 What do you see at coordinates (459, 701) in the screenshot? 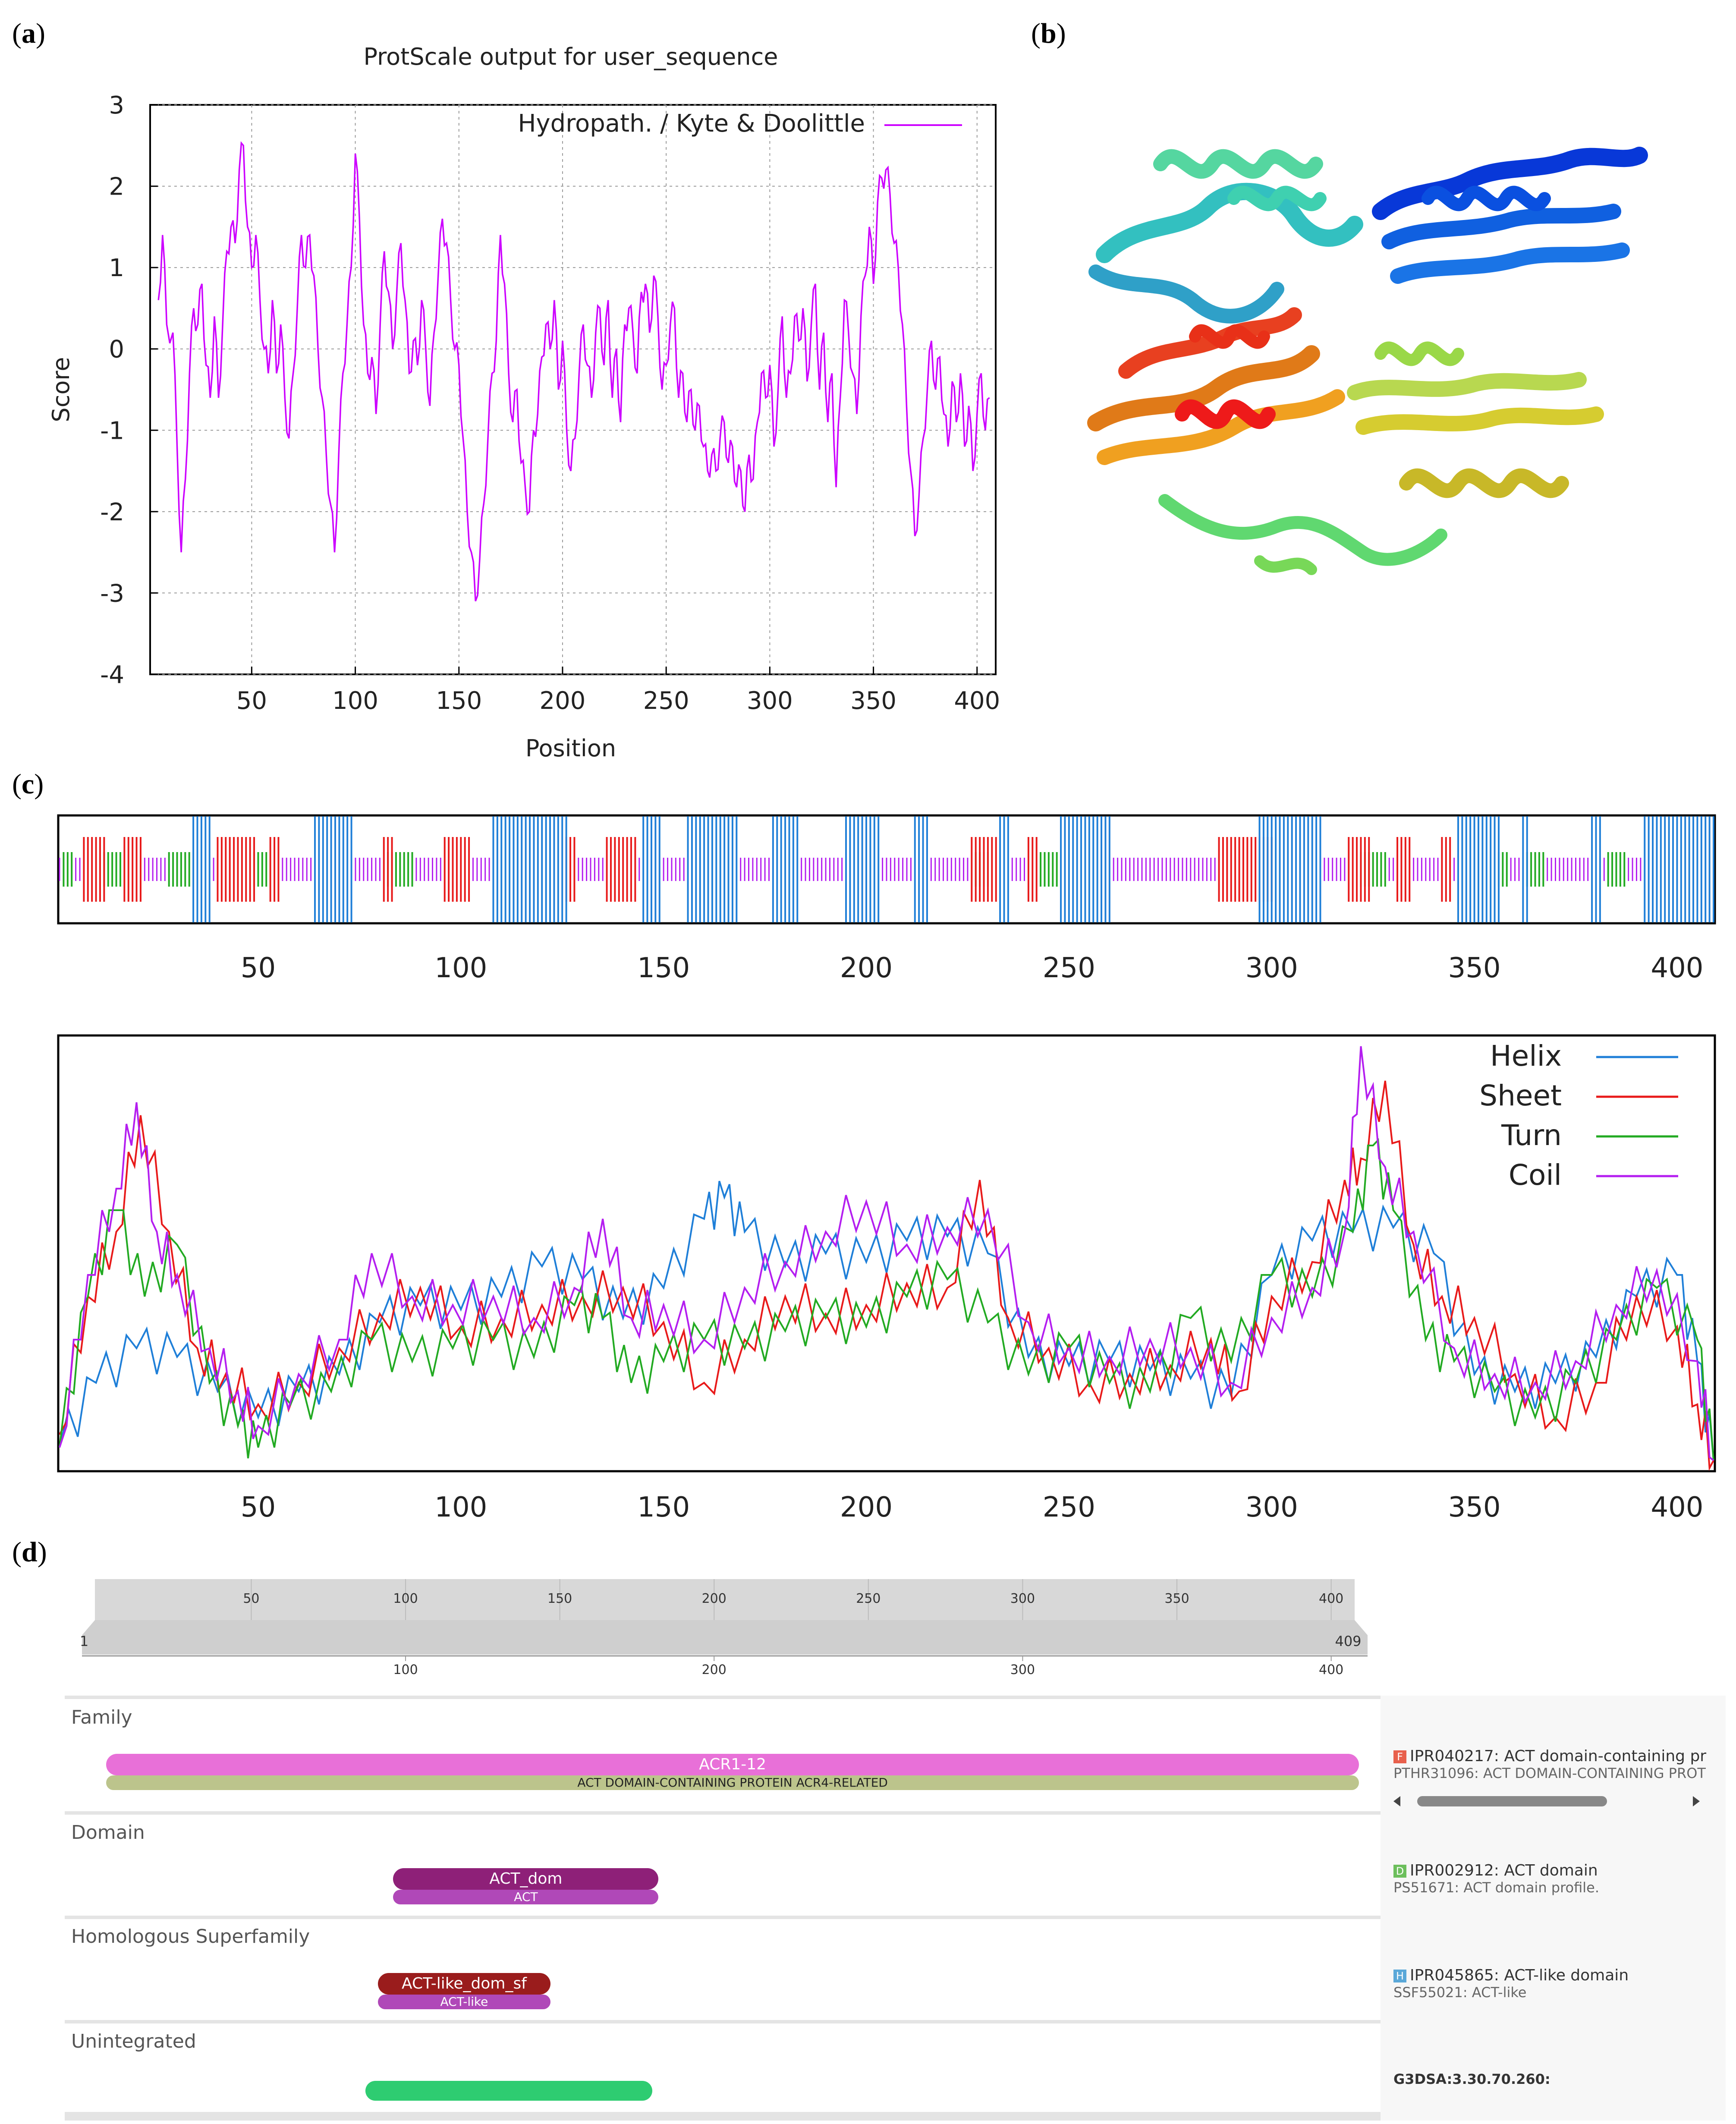
I see `hydropathy-xtick-label: 150` at bounding box center [459, 701].